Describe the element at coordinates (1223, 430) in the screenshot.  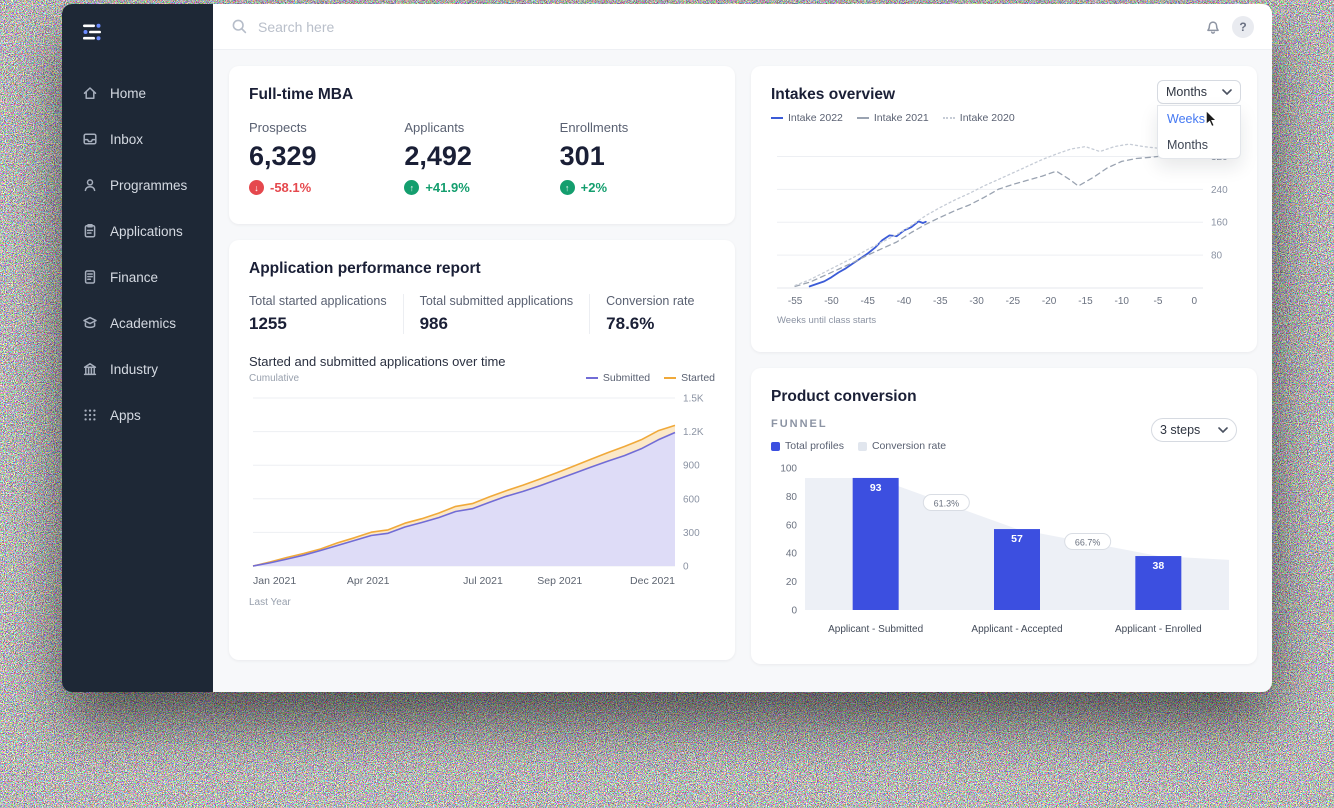
I see `chevron-down-icon` at that location.